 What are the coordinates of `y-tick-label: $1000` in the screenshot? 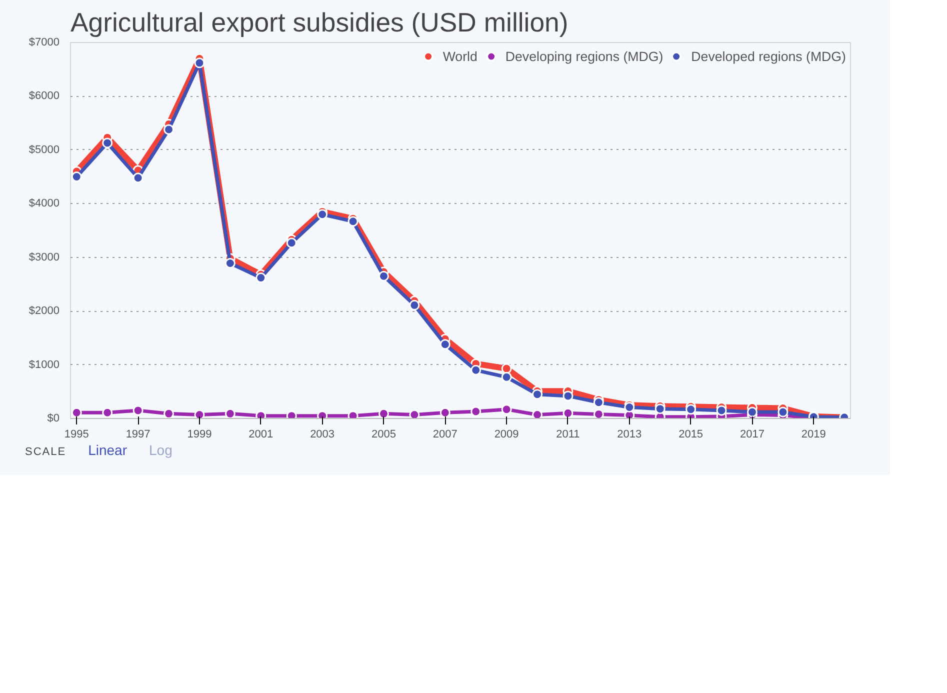 It's located at (44, 364).